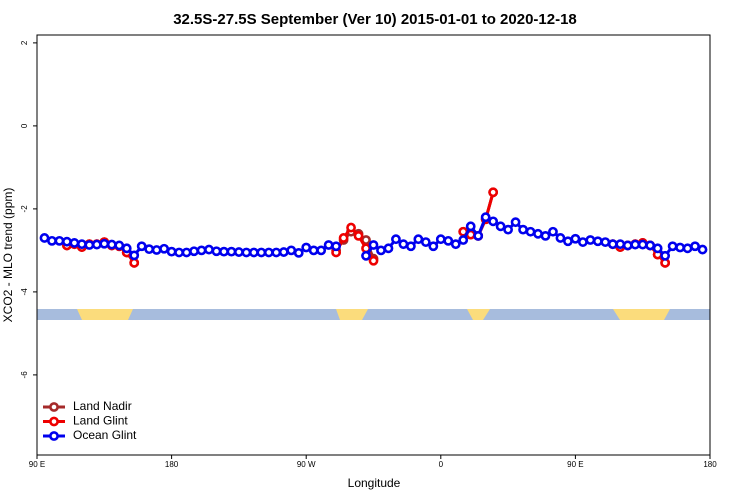 The image size is (750, 500). What do you see at coordinates (24, 292) in the screenshot?
I see `y-tick-label: -4` at bounding box center [24, 292].